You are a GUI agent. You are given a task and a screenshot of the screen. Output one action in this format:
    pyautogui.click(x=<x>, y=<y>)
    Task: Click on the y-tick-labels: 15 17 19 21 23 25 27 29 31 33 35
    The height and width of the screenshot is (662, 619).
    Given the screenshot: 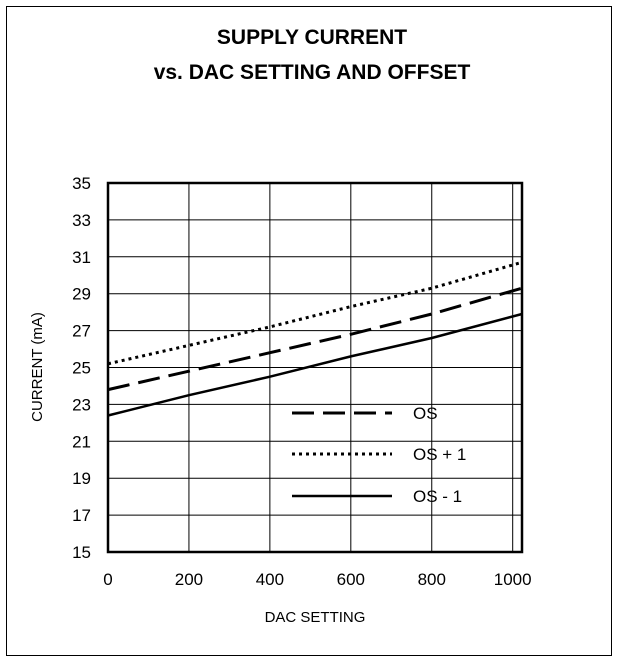 What is the action you would take?
    pyautogui.click(x=81, y=368)
    